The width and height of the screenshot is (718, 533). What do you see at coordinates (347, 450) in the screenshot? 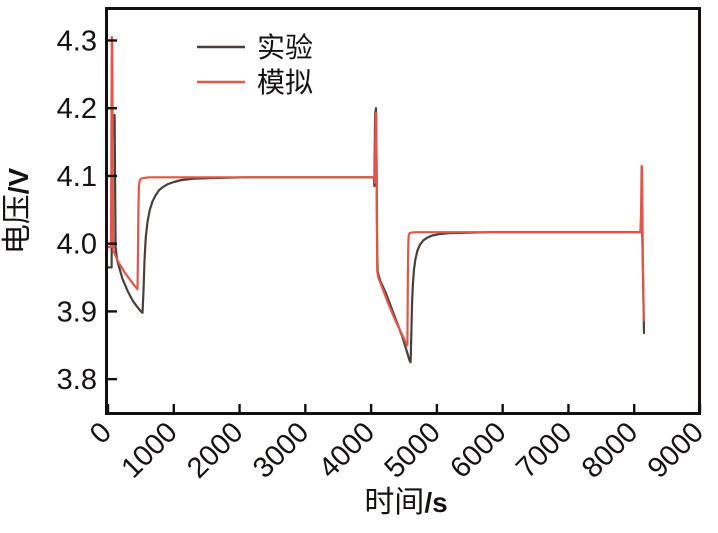
I see `x-axis-tick-label: 4000` at bounding box center [347, 450].